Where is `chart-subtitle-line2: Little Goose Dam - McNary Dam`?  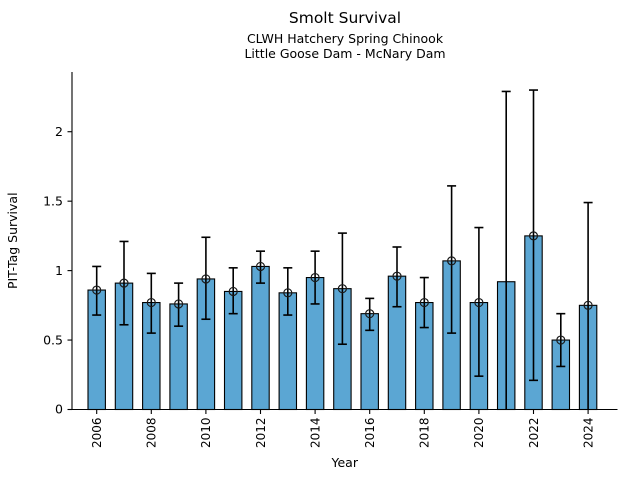
chart-subtitle-line2: Little Goose Dam - McNary Dam is located at coordinates (345, 53).